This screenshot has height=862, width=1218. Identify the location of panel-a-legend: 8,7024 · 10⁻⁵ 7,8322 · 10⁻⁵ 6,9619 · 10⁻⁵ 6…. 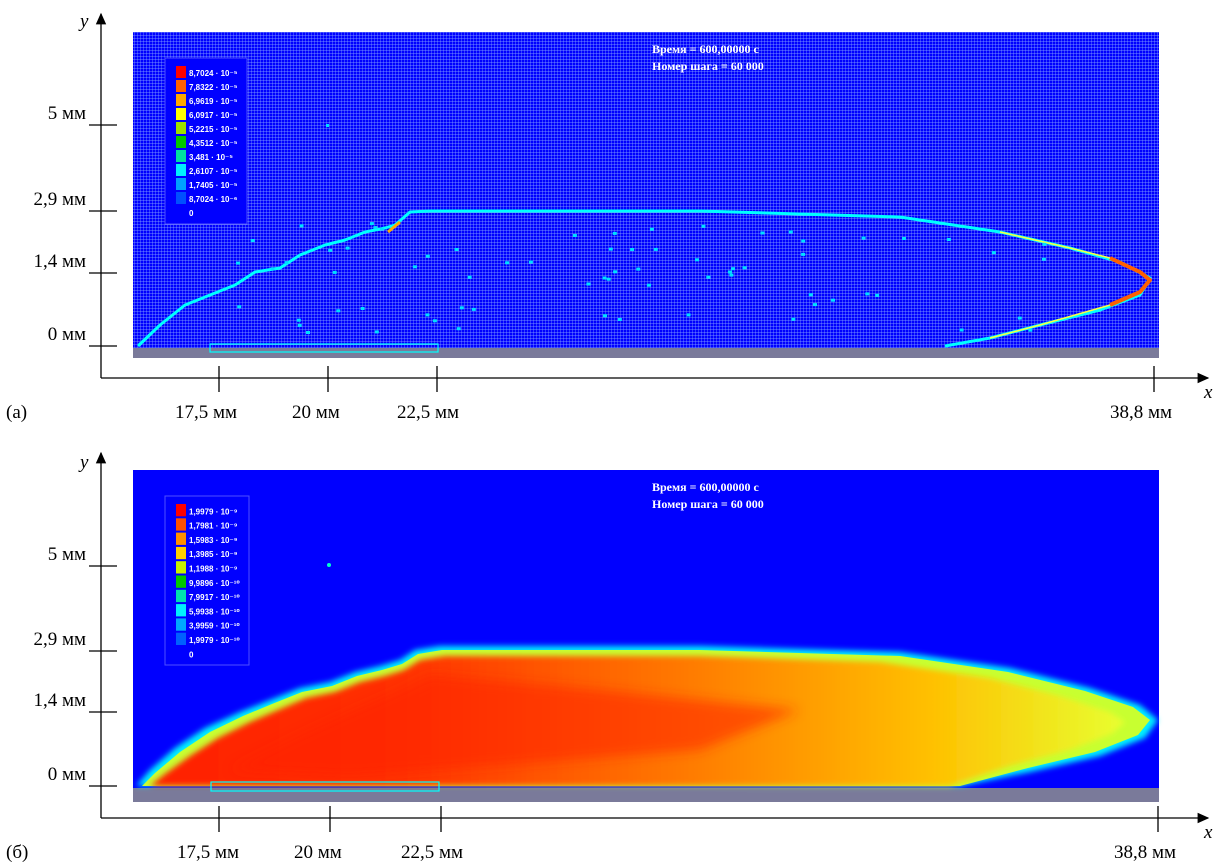
(206, 141).